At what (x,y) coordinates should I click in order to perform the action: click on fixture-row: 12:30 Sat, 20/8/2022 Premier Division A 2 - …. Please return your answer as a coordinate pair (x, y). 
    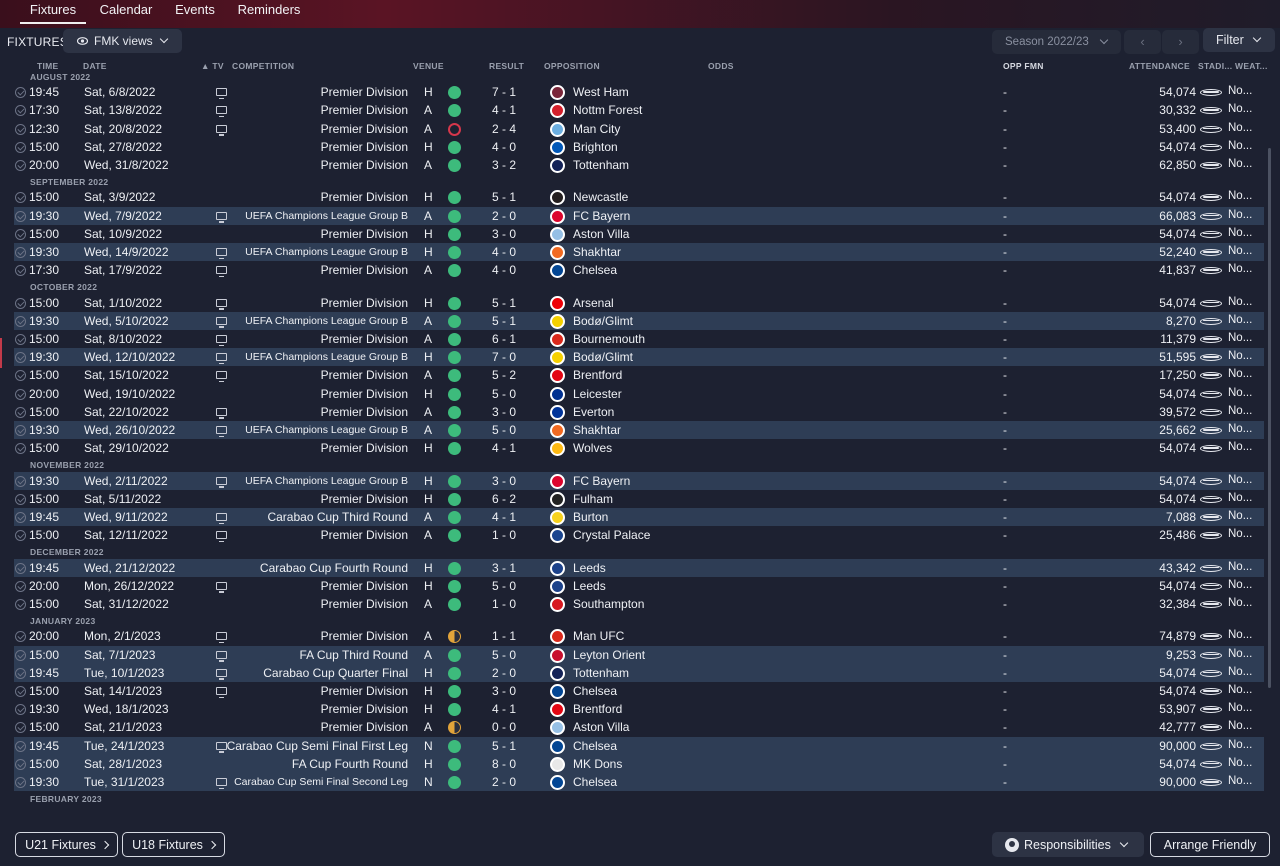
    Looking at the image, I should click on (639, 129).